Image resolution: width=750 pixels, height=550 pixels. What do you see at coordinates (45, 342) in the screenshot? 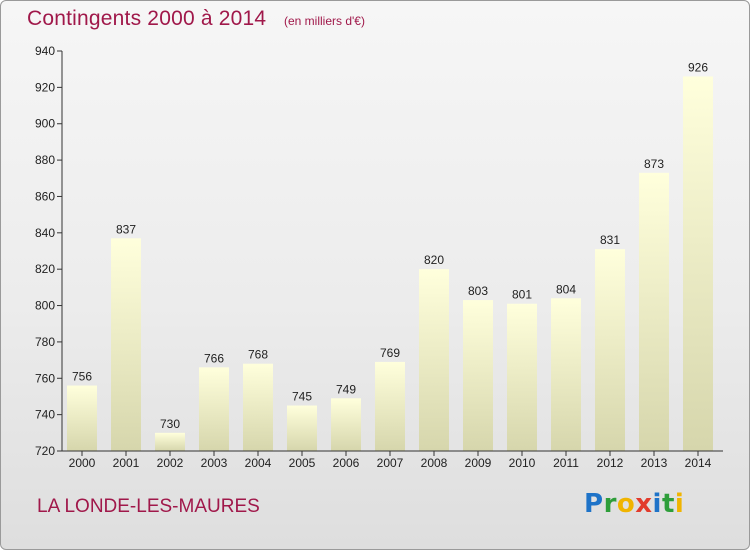
I see `y-tick-label-780: 780` at bounding box center [45, 342].